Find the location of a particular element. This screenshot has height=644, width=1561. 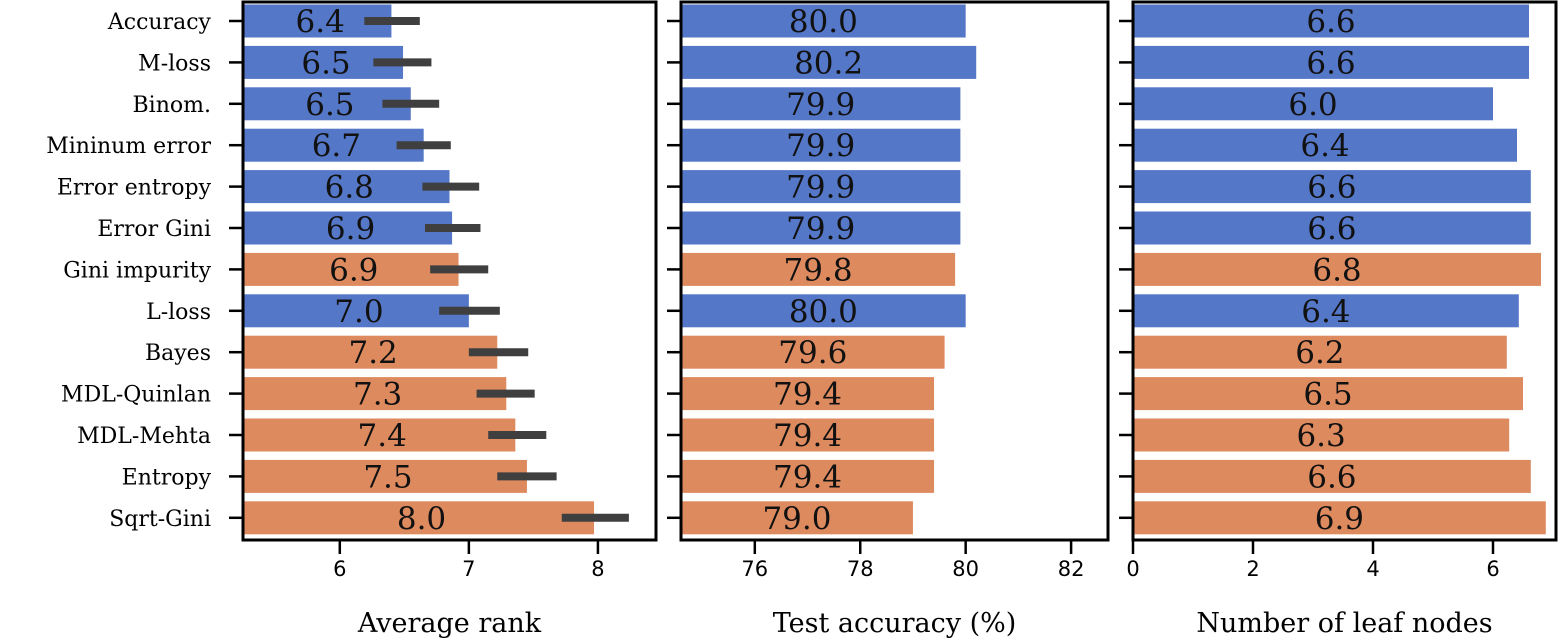

category-label: Binom. is located at coordinates (172, 105).